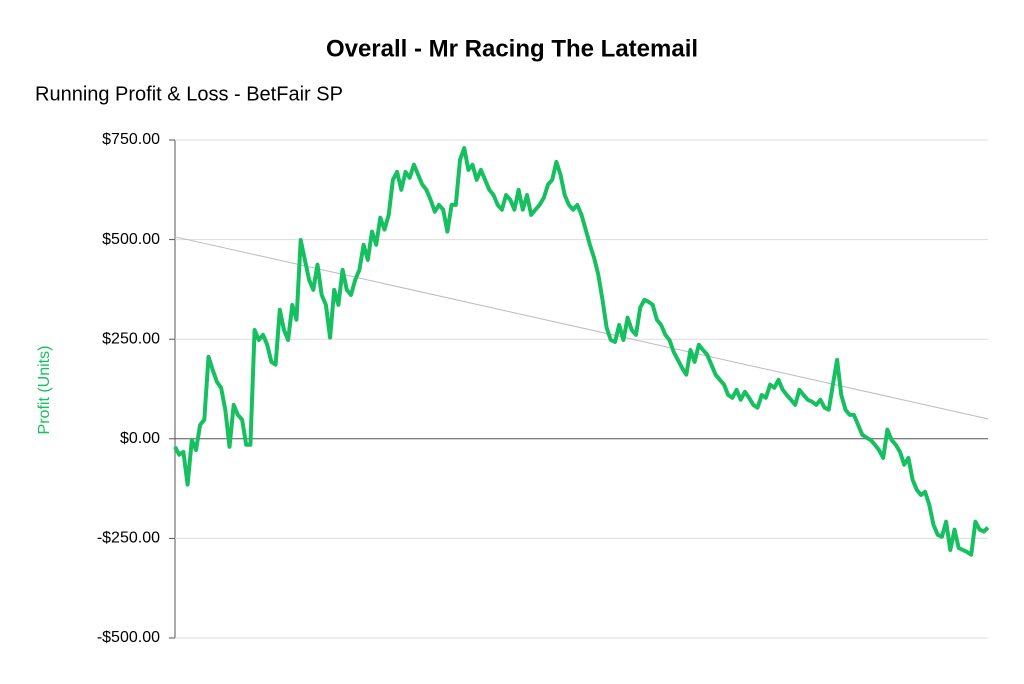 This screenshot has width=1024, height=684. I want to click on y-tick-label: $250.00, so click(131, 338).